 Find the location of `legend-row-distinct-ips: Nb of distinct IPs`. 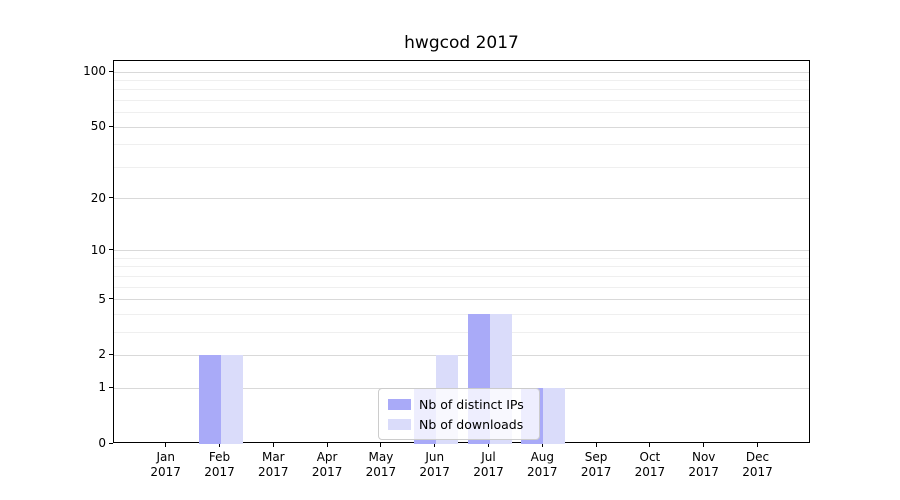

legend-row-distinct-ips: Nb of distinct IPs is located at coordinates (459, 404).